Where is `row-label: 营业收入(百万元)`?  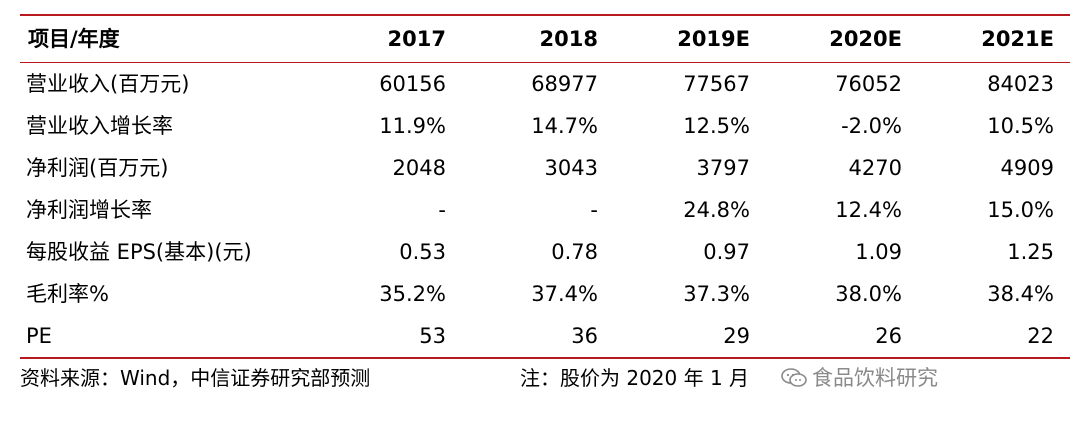
row-label: 营业收入(百万元) is located at coordinates (108, 84).